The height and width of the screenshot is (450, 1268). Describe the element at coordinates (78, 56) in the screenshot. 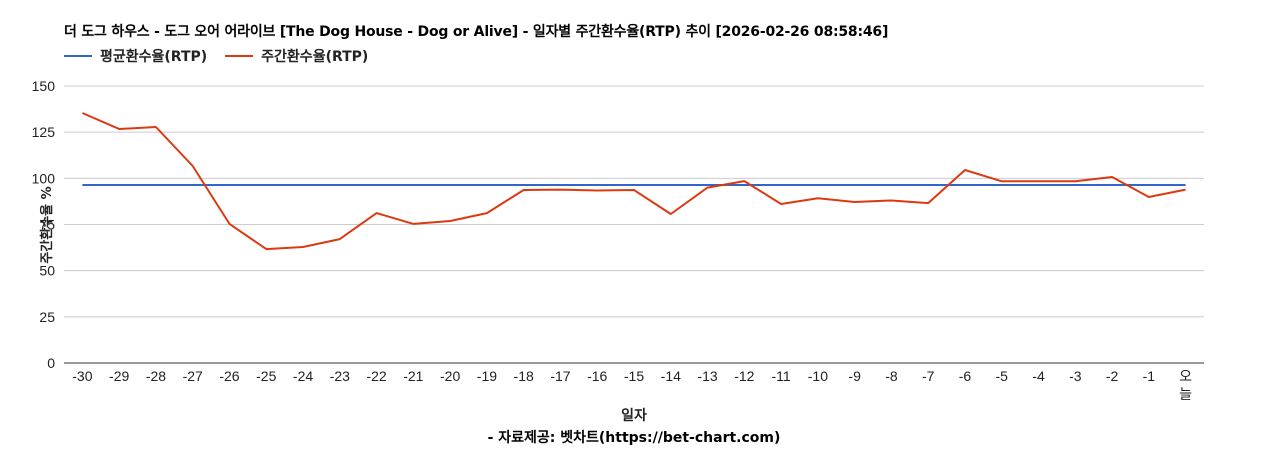

I see `legend-swatch-blue-line-icon` at that location.